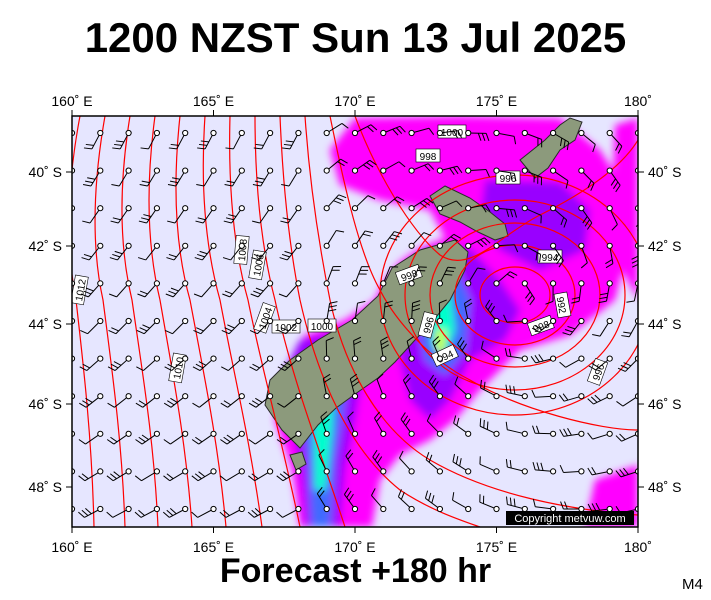 The height and width of the screenshot is (600, 711). I want to click on lon-label: 170˚ E, so click(354, 547).